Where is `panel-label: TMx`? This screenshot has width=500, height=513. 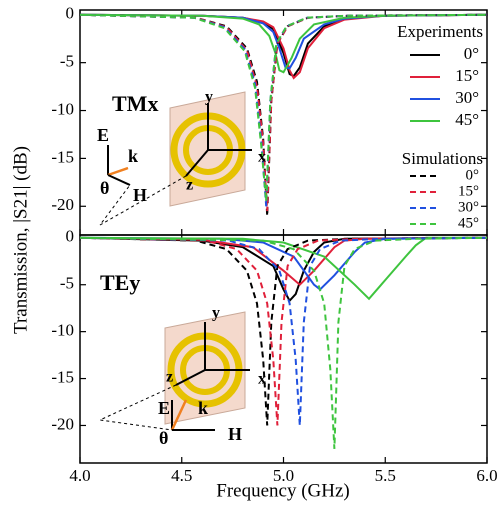
panel-label: TMx is located at coordinates (135, 103).